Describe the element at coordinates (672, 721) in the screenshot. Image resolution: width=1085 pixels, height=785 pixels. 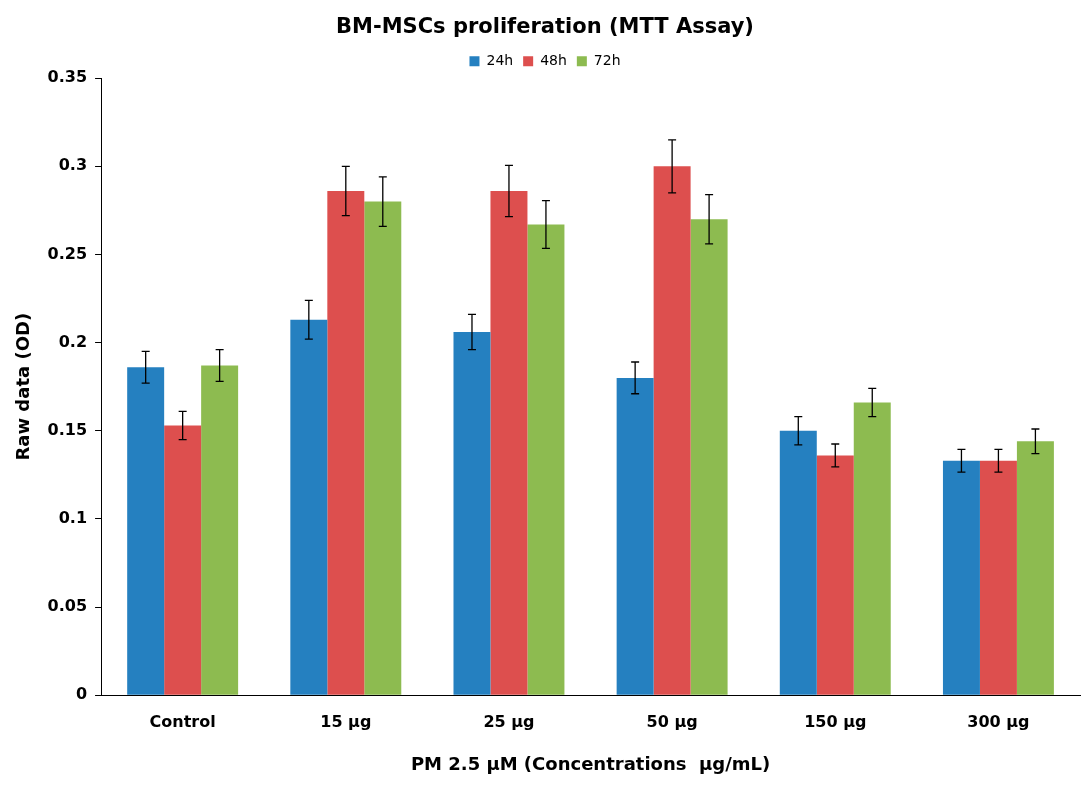
I see `x-tick-label: 50 µg` at that location.